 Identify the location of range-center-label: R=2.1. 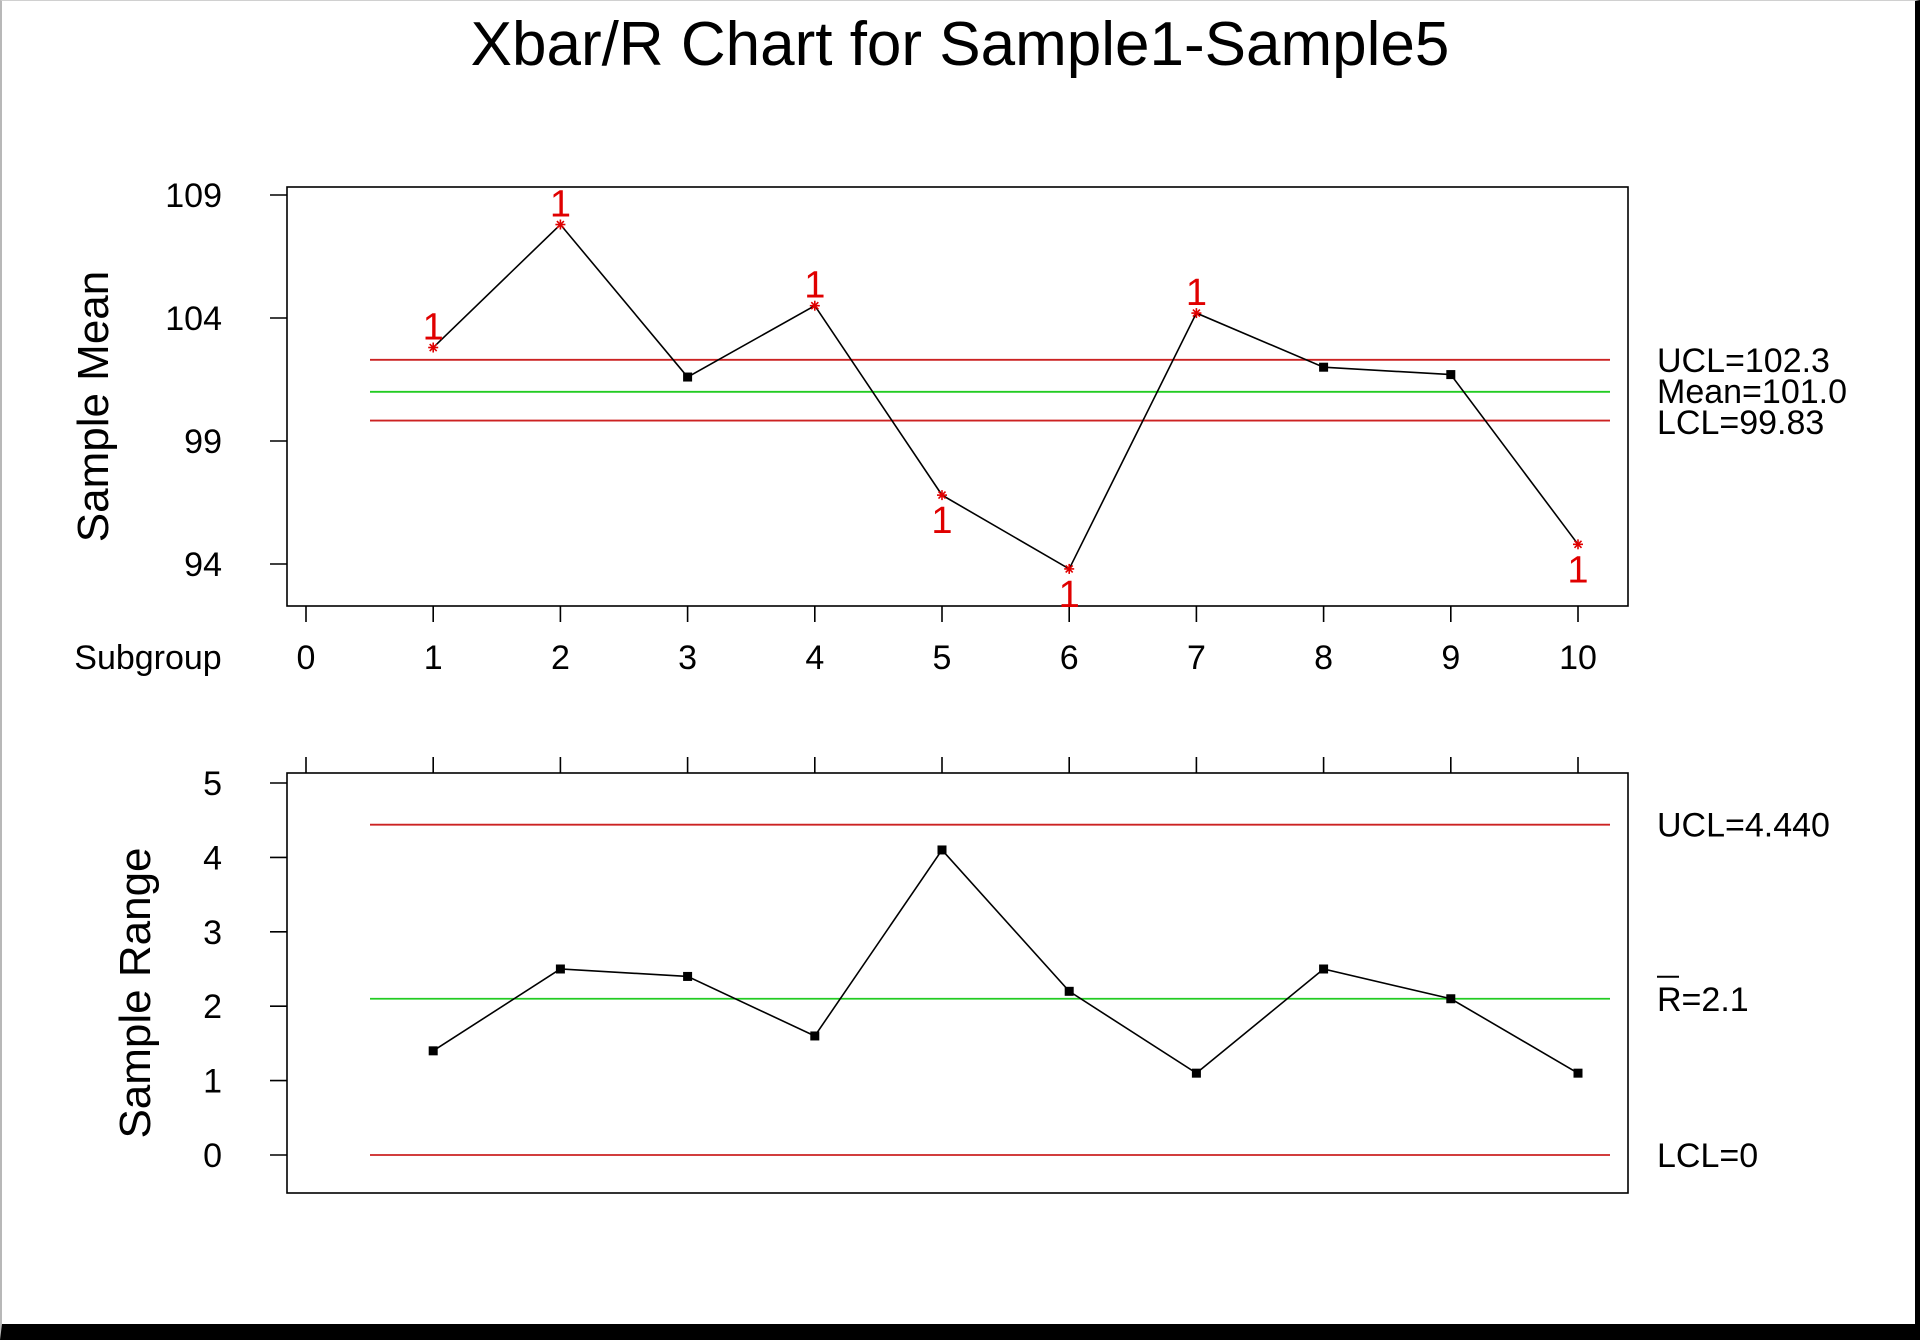
(1703, 1000).